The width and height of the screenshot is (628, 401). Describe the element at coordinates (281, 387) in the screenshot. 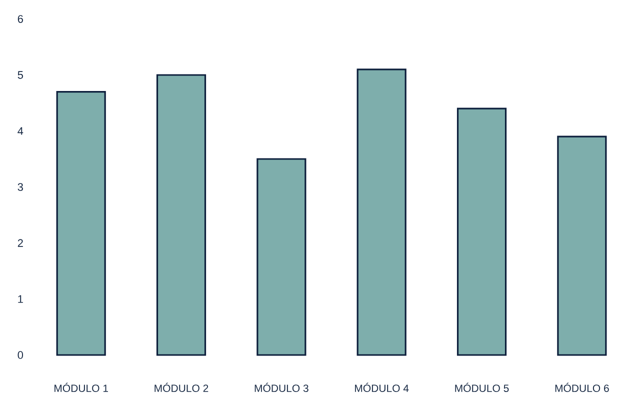

I see `x-tick-label: MÓDULO 3` at that location.